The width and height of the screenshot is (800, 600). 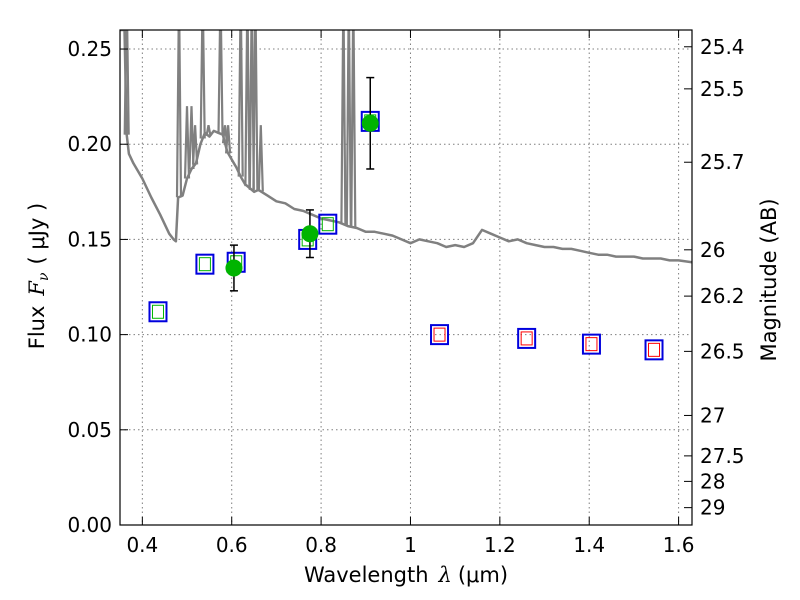 What do you see at coordinates (366, 575) in the screenshot?
I see `x-axis-label-text: Wavelength` at bounding box center [366, 575].